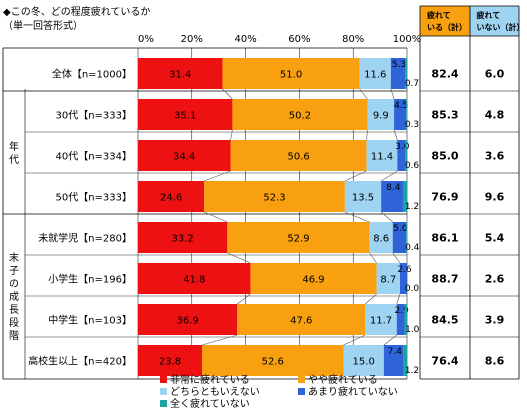  Describe the element at coordinates (495, 156) in the screenshot. I see `summary-not-tired-value: 3.6` at that location.